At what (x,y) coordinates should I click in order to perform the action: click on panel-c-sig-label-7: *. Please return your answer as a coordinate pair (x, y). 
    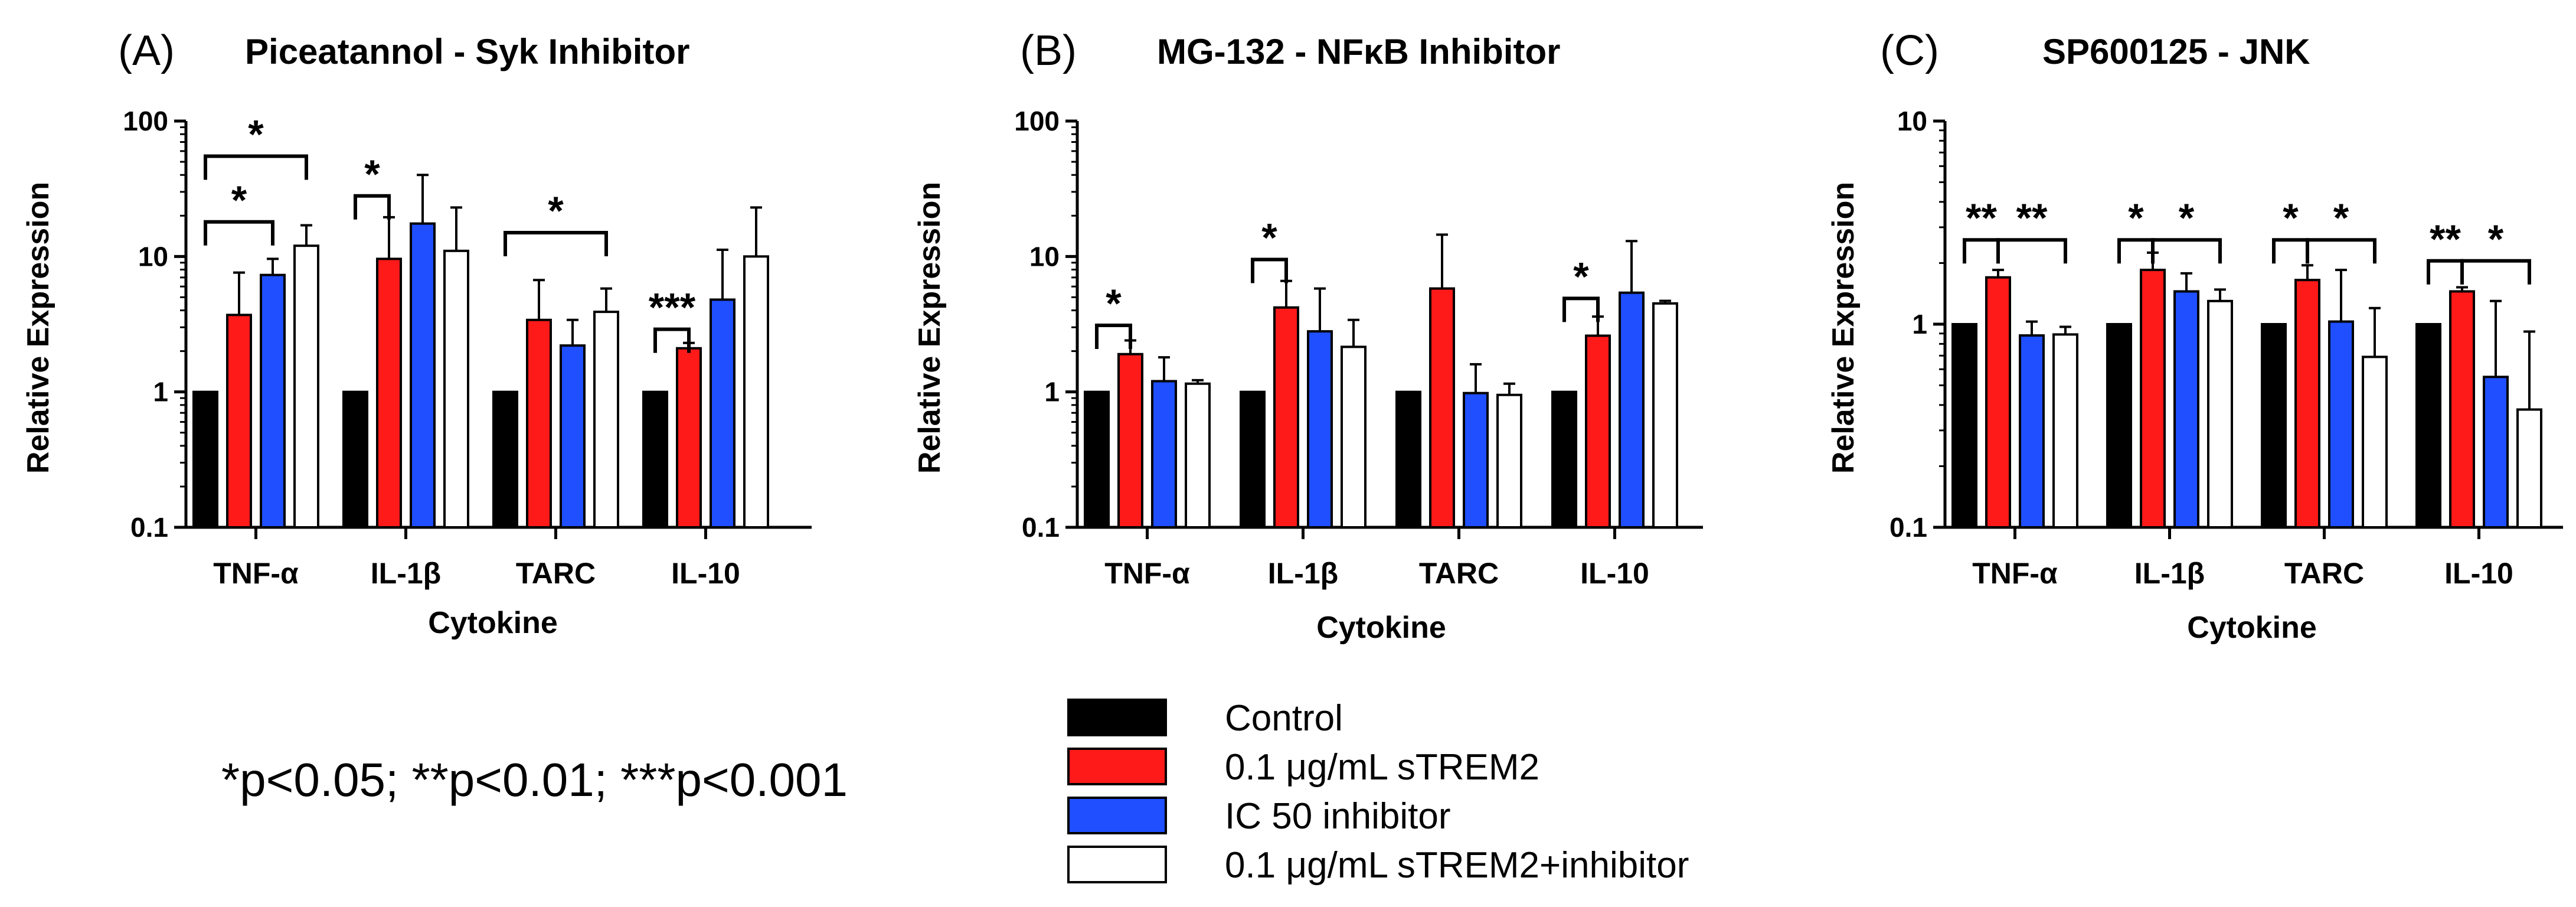
    Looking at the image, I should click on (2496, 239).